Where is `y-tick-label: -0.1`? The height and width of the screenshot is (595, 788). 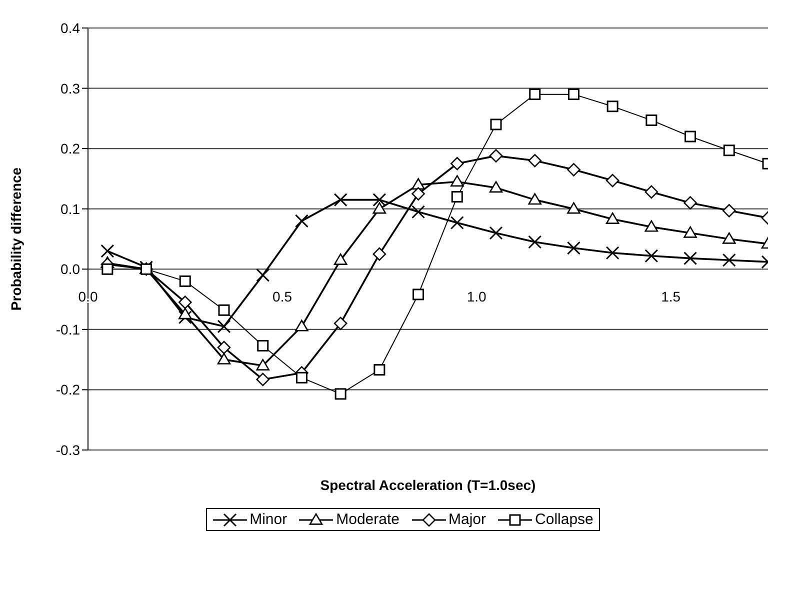 y-tick-label: -0.1 is located at coordinates (68, 329).